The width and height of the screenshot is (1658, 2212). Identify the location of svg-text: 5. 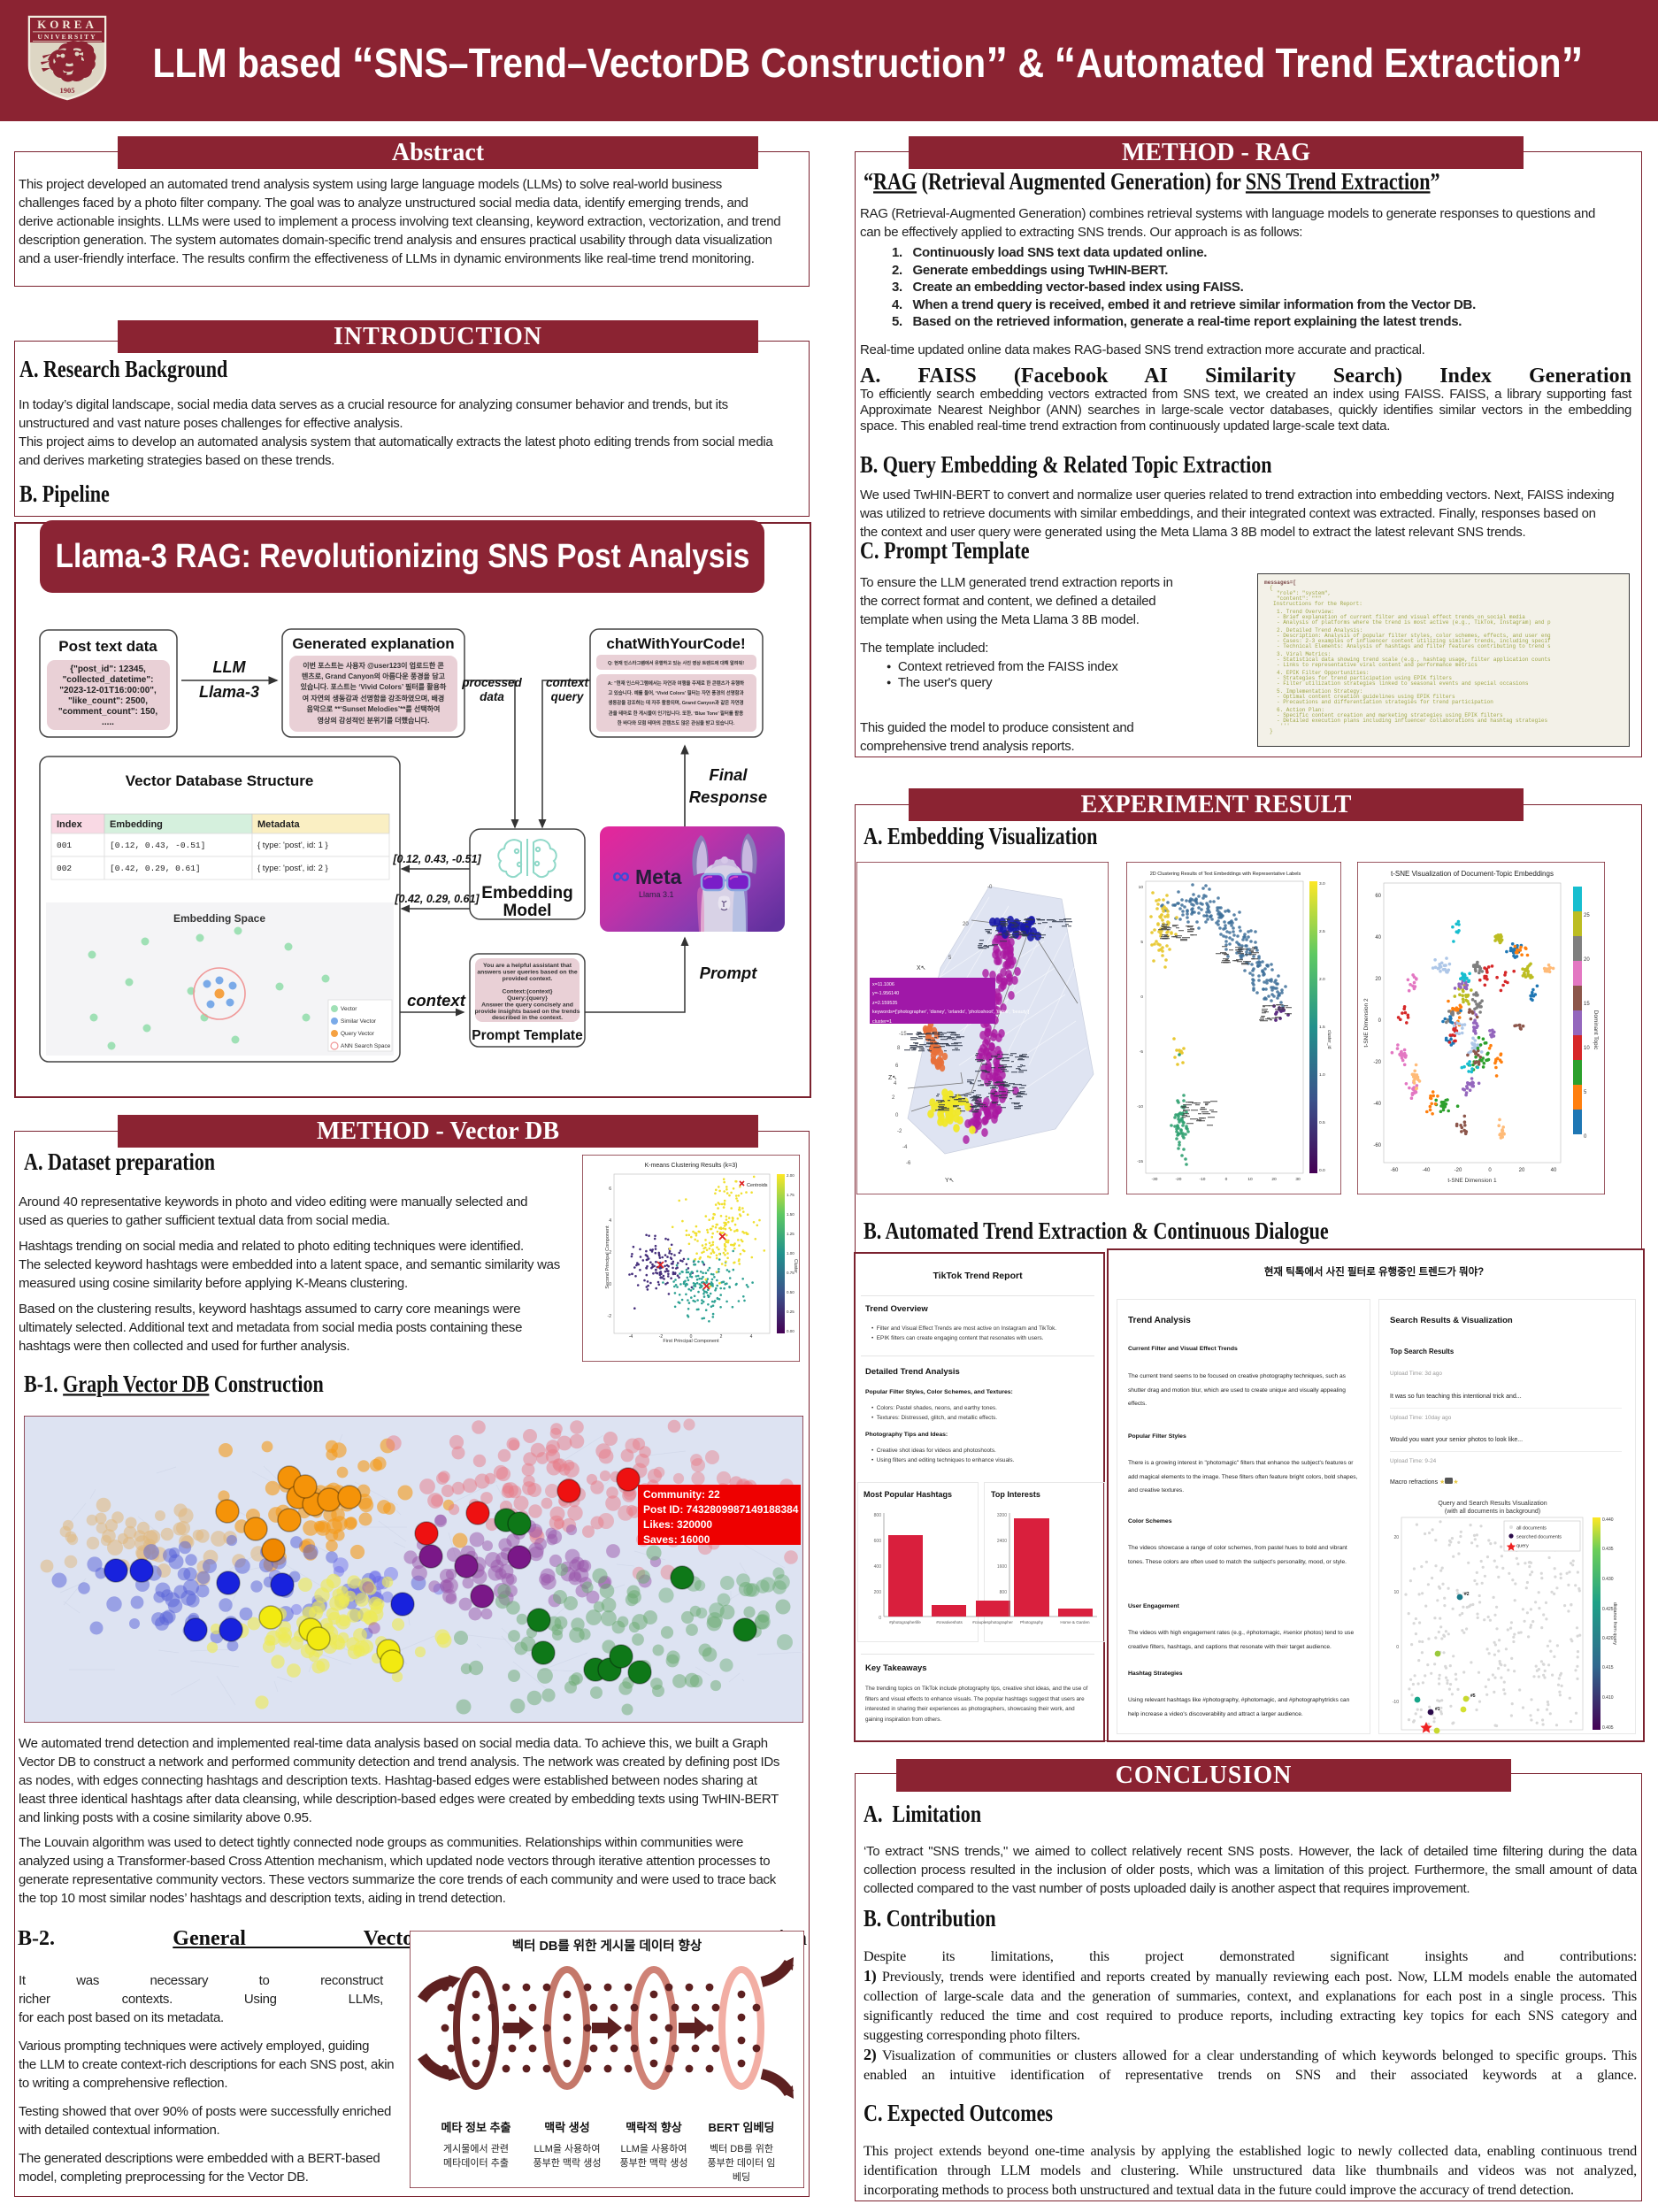
(1586, 1092).